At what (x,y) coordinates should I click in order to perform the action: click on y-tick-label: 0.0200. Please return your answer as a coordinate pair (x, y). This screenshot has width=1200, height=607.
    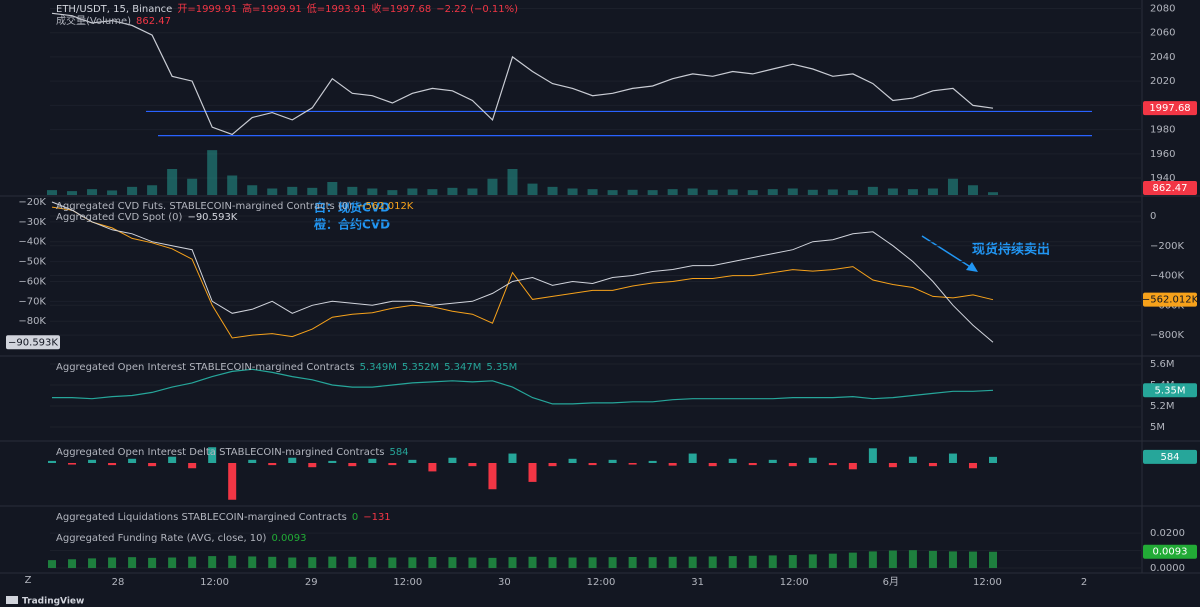
    Looking at the image, I should click on (1167, 533).